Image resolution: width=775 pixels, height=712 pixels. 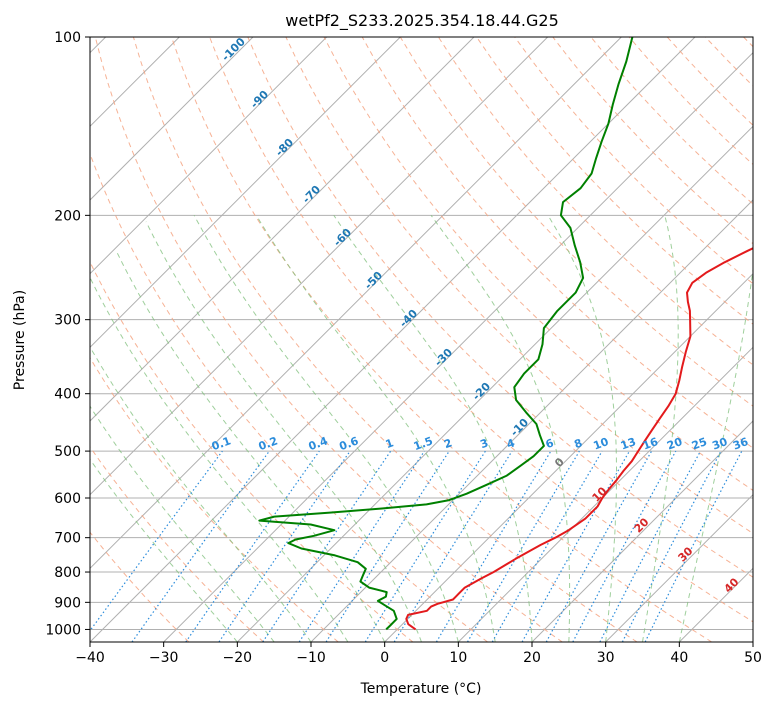 I want to click on x-tick-label: −20, so click(x=238, y=658).